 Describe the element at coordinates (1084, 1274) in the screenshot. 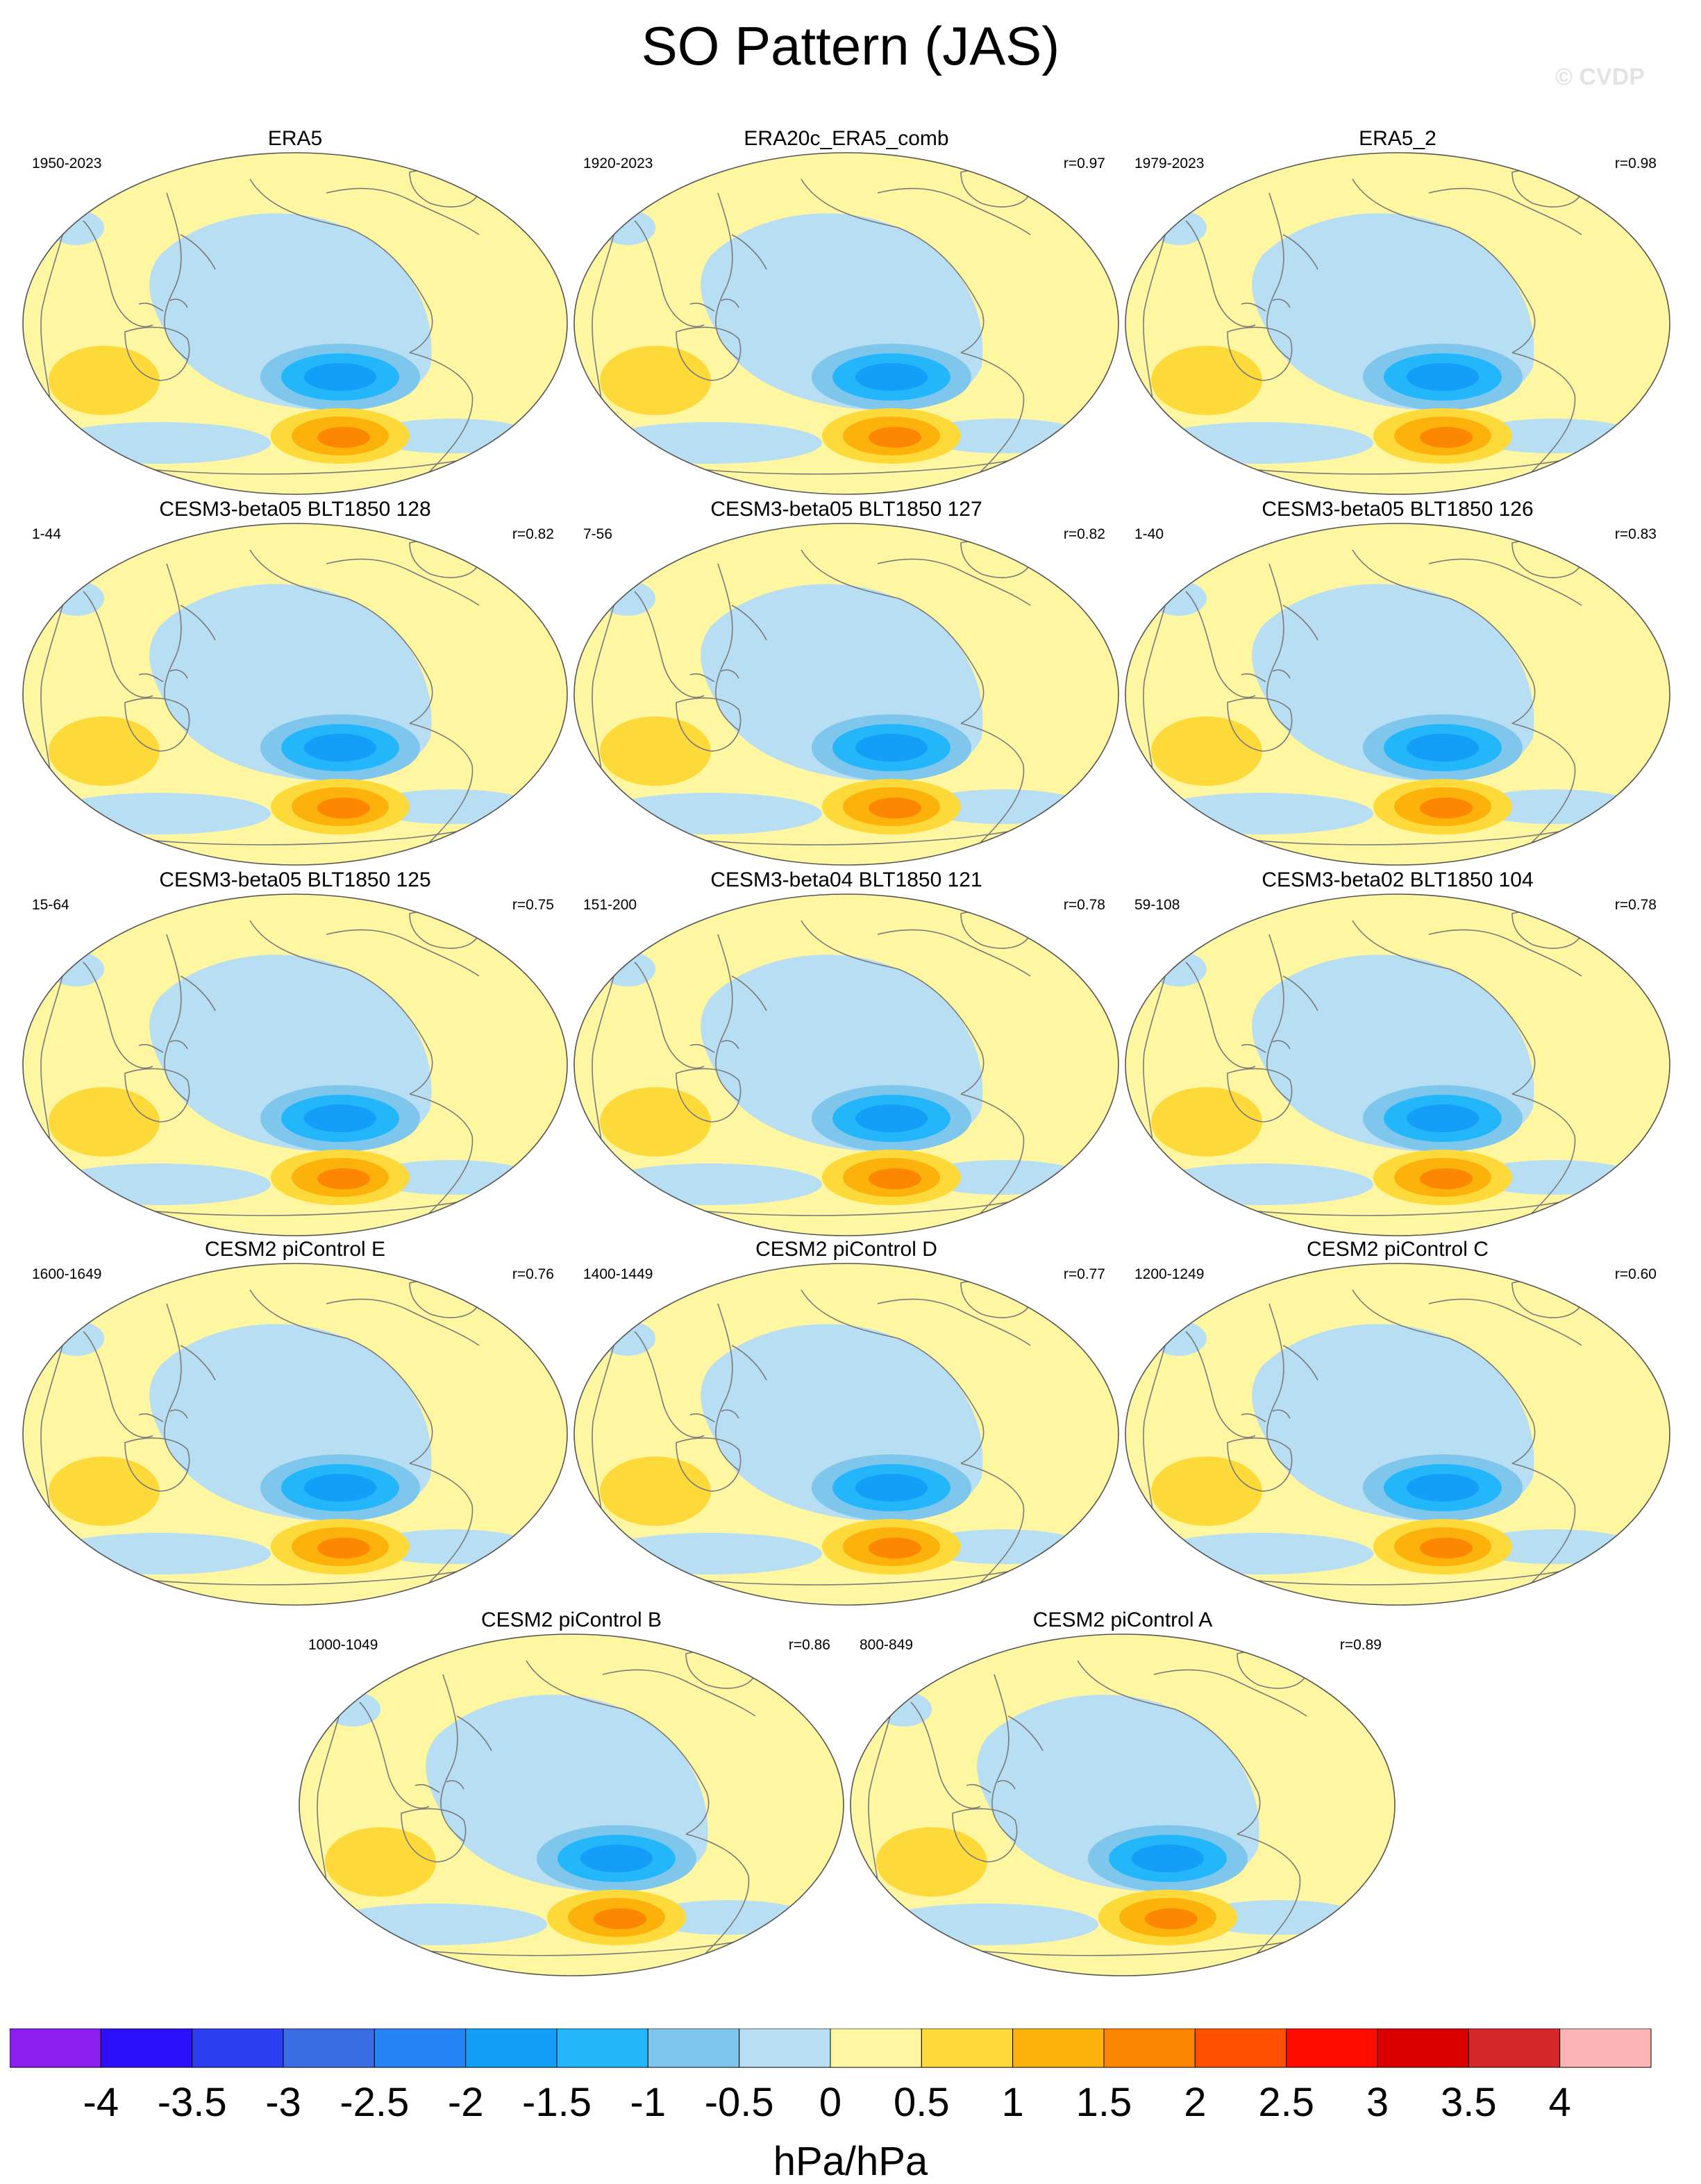

I see `panel-correlation: r=0.77` at that location.